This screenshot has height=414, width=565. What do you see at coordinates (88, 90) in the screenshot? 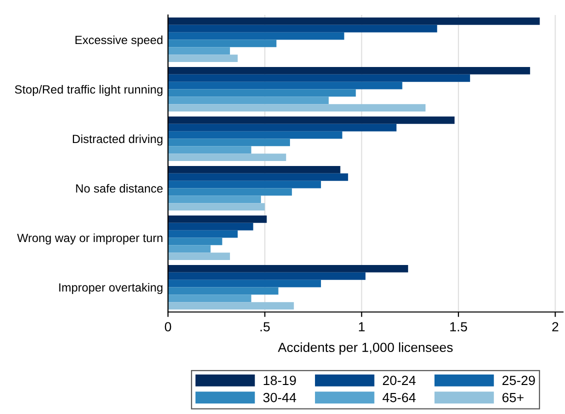
I see `y-tick-label: Stop/Red traffic light running` at bounding box center [88, 90].